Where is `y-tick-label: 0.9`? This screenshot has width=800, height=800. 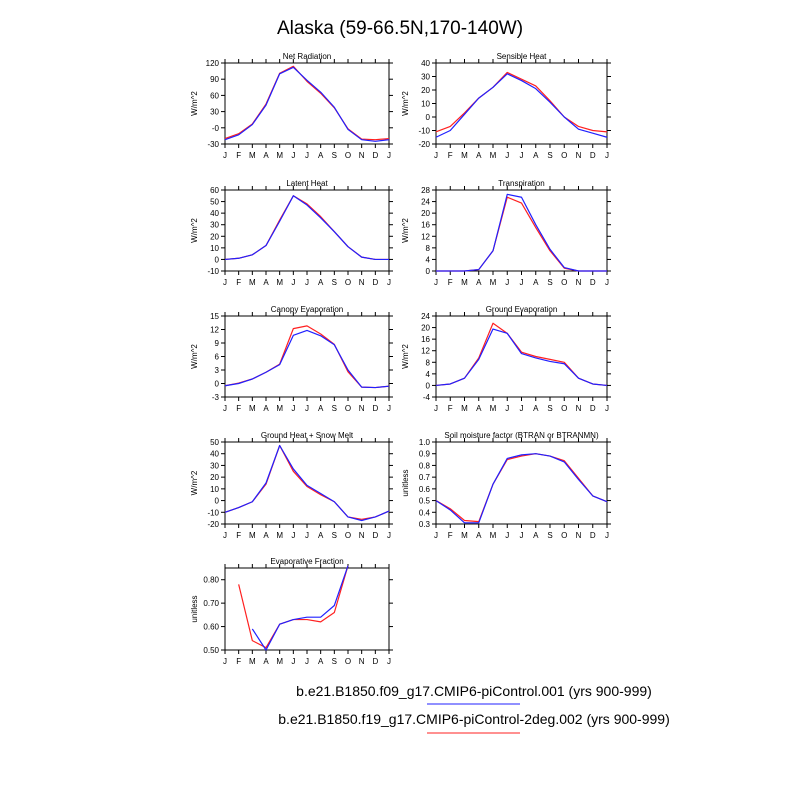 y-tick-label: 0.9 is located at coordinates (425, 454).